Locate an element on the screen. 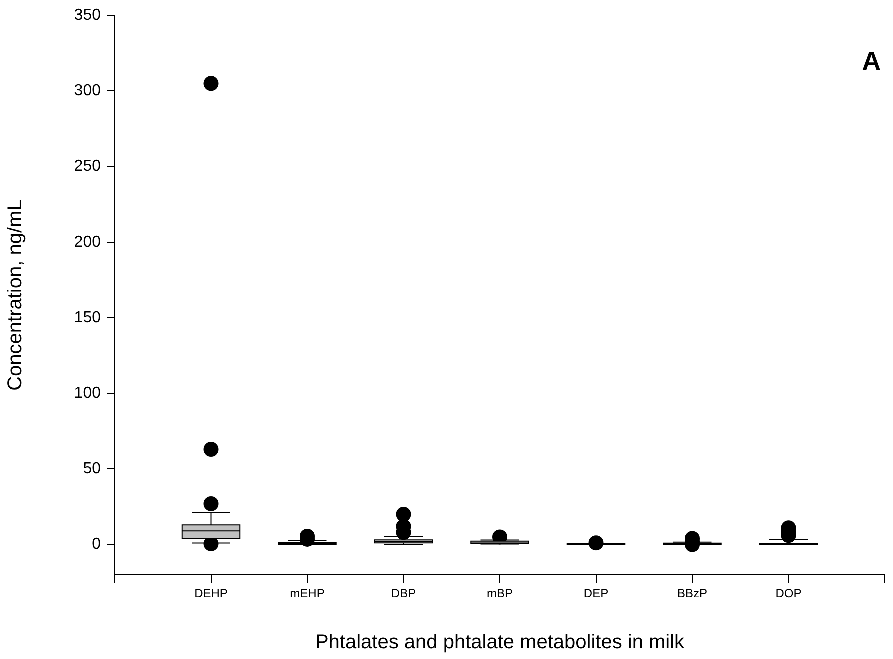 The image size is (893, 659). x-tick-label: mEHP is located at coordinates (307, 593).